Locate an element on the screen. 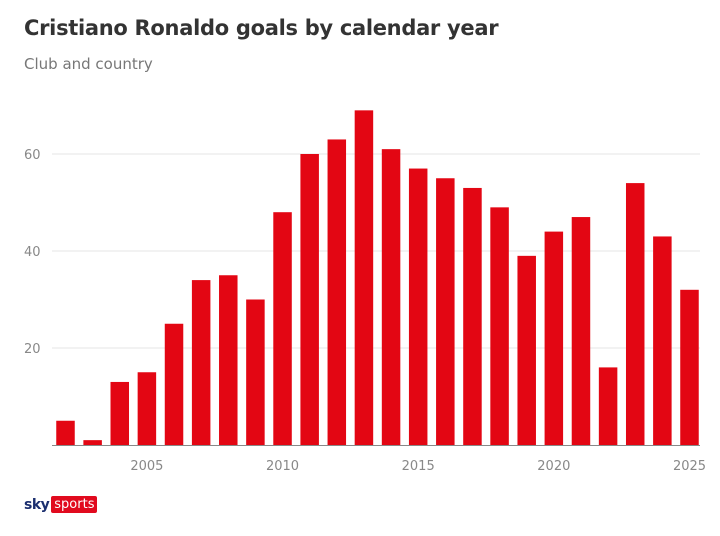 This screenshot has width=720, height=536. sky-sports-logo: sky sports is located at coordinates (61, 504).